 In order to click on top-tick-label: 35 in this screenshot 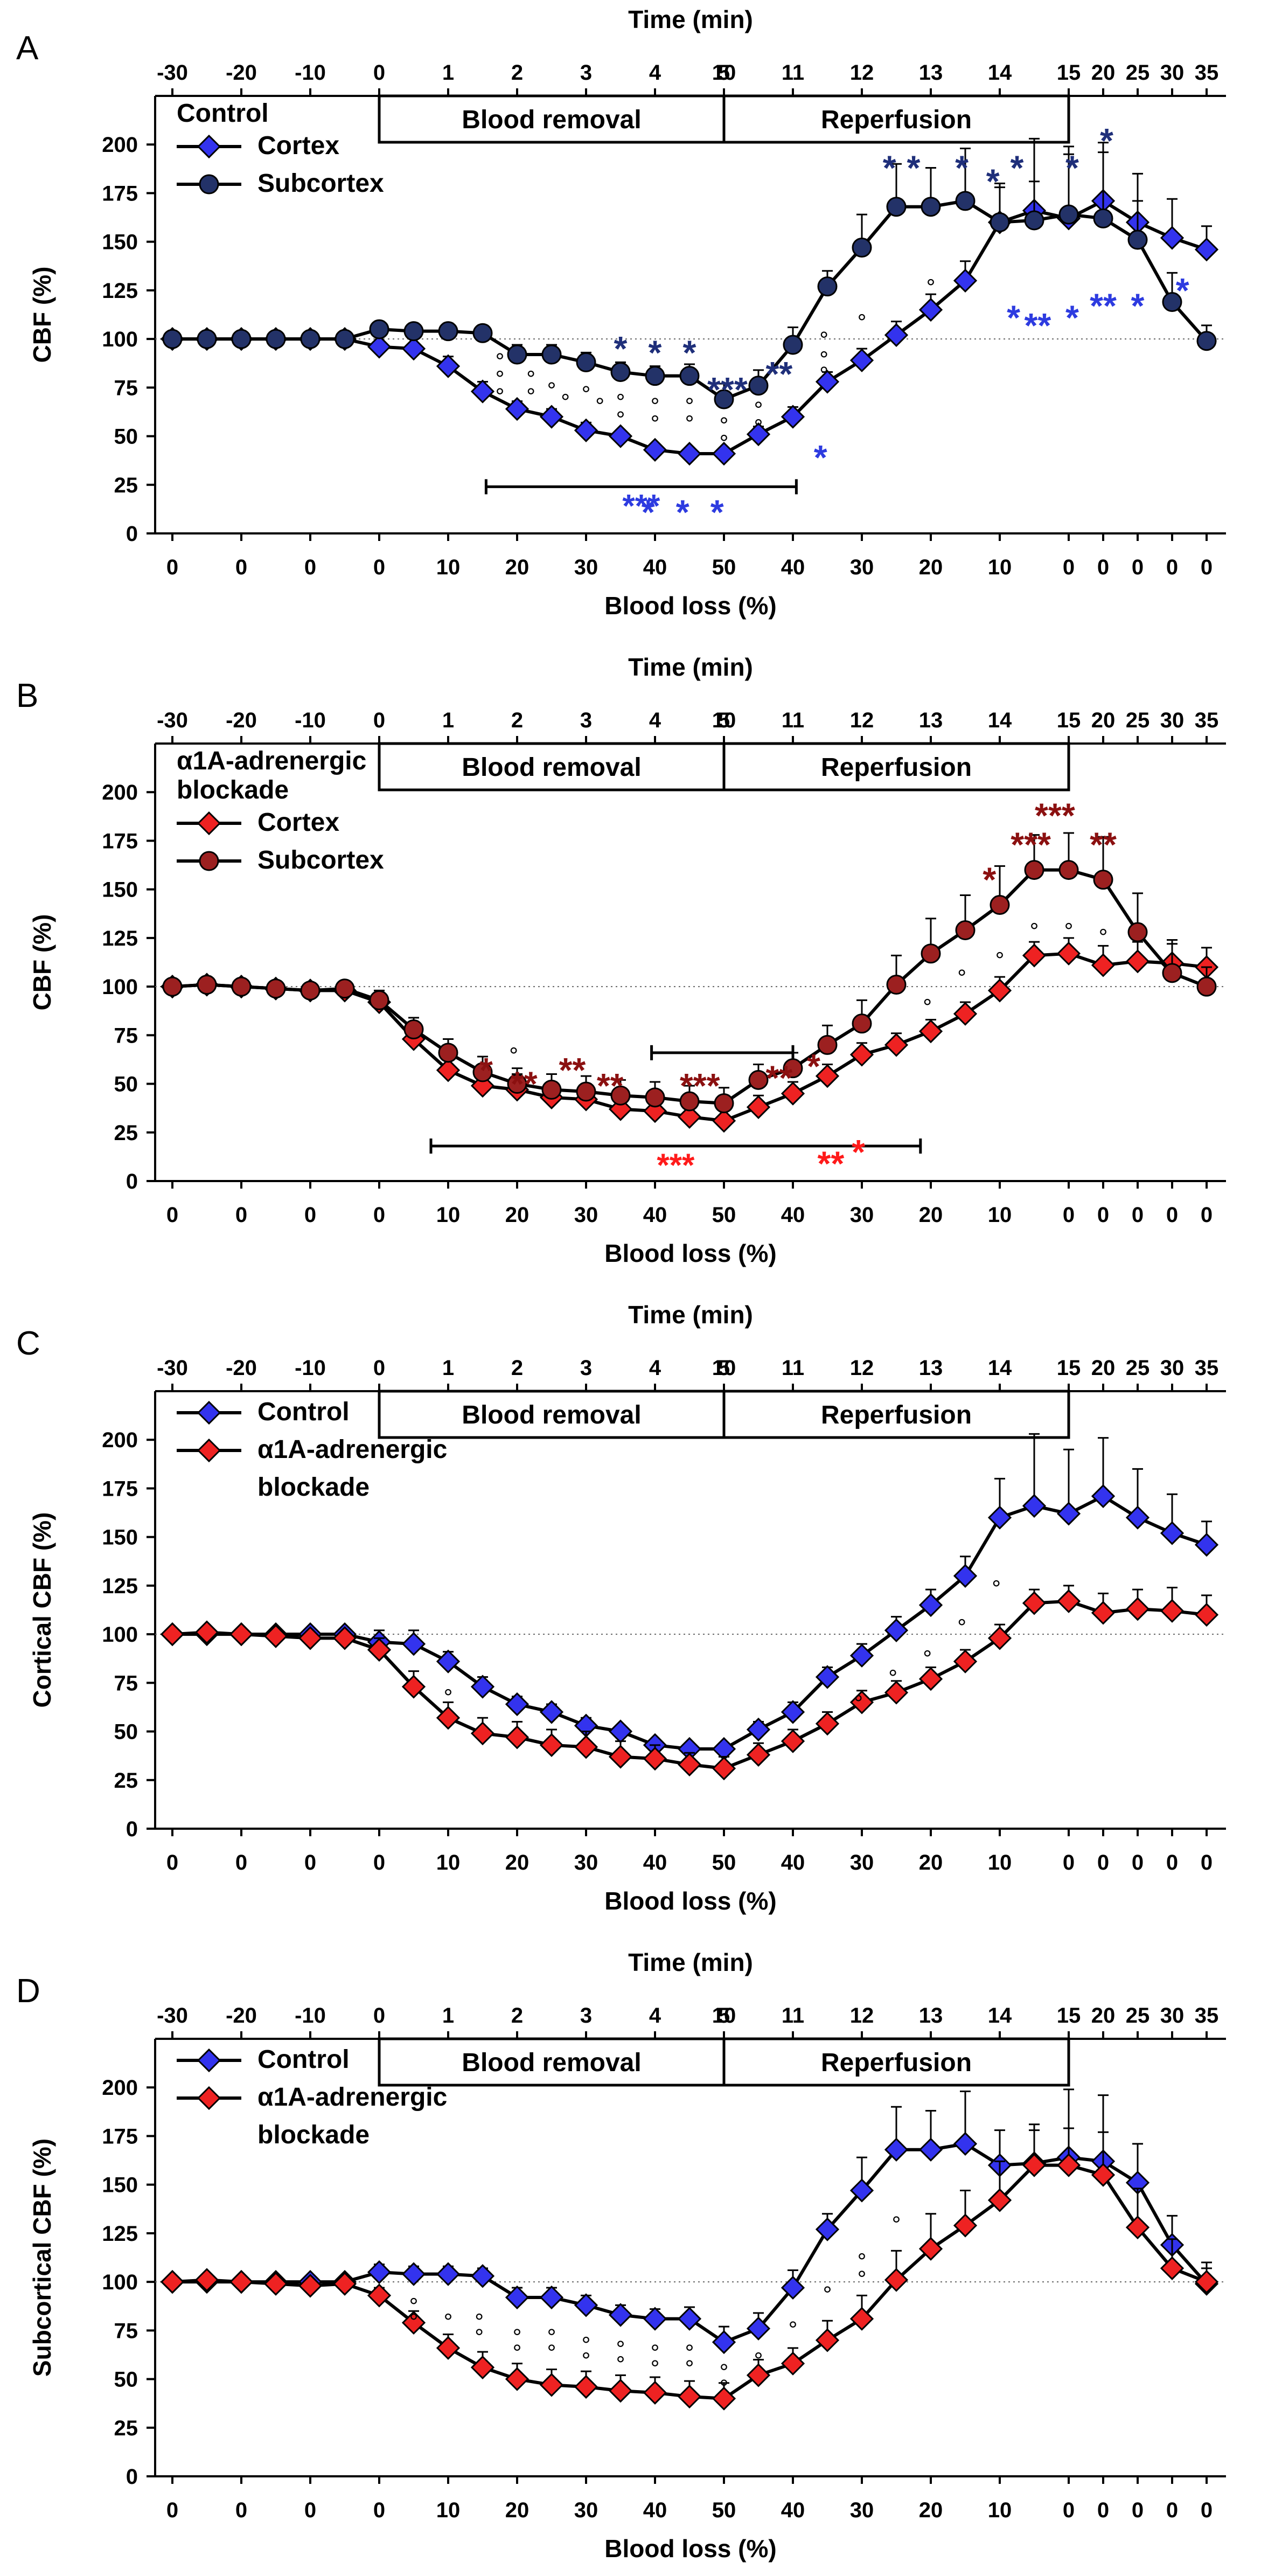, I will do `click(1207, 1368)`.